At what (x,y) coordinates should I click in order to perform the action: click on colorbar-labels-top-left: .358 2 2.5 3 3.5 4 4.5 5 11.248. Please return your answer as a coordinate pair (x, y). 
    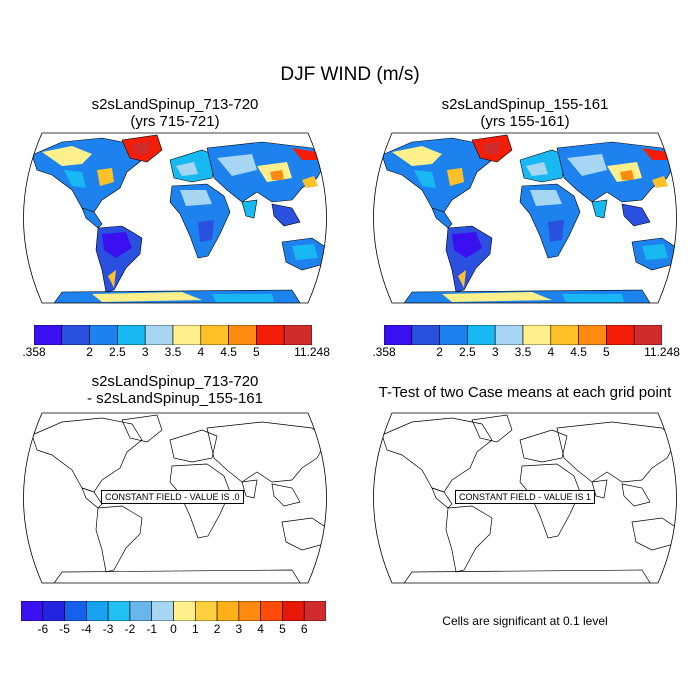
    Looking at the image, I should click on (176, 353).